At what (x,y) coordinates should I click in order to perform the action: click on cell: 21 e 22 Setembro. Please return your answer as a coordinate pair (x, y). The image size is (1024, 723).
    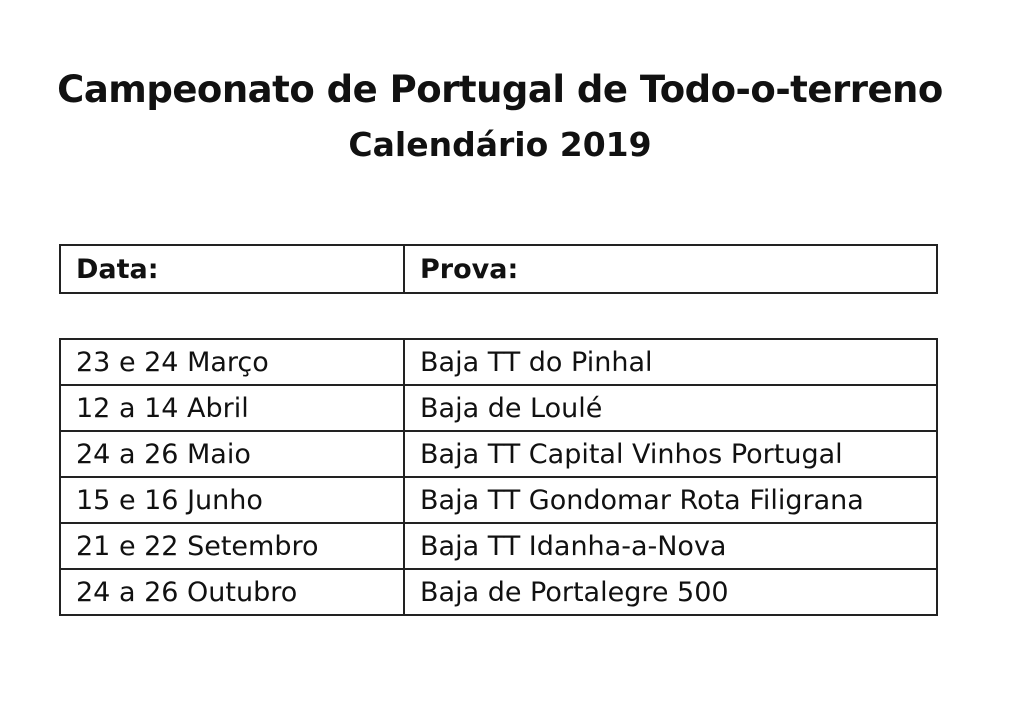
    Looking at the image, I should click on (232, 546).